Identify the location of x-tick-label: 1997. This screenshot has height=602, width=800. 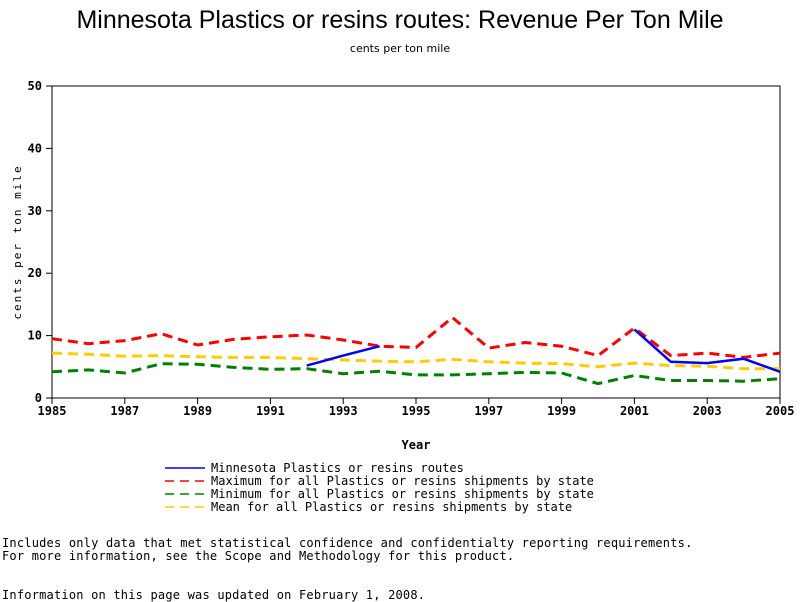
(488, 411).